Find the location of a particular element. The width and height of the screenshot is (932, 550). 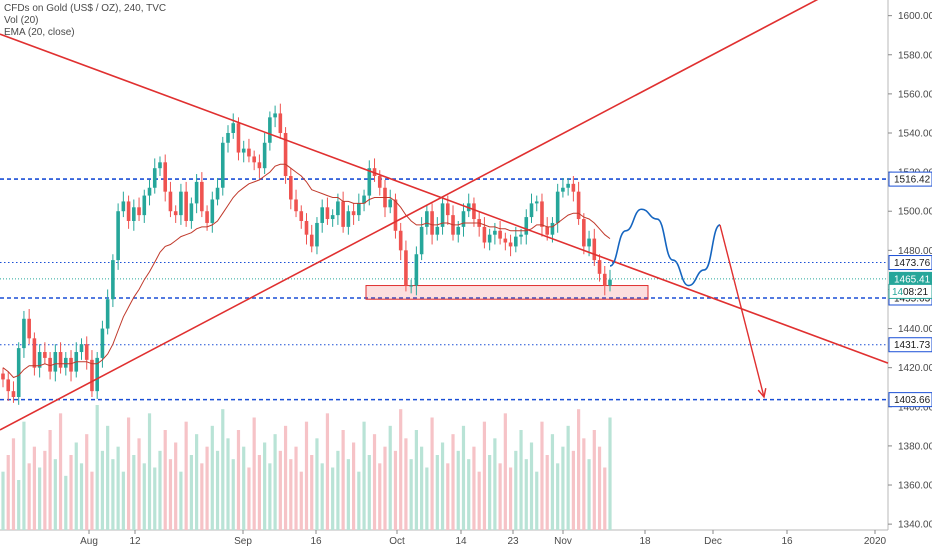

y-tick-label: 1440.00 is located at coordinates (915, 329).